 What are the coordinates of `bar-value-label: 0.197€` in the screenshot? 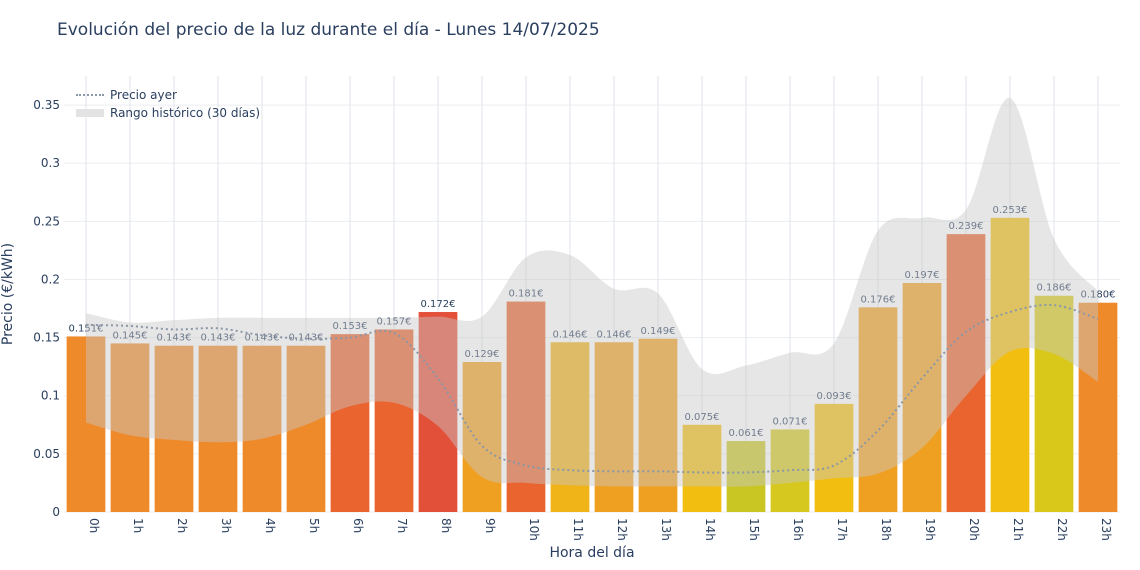 It's located at (922, 275).